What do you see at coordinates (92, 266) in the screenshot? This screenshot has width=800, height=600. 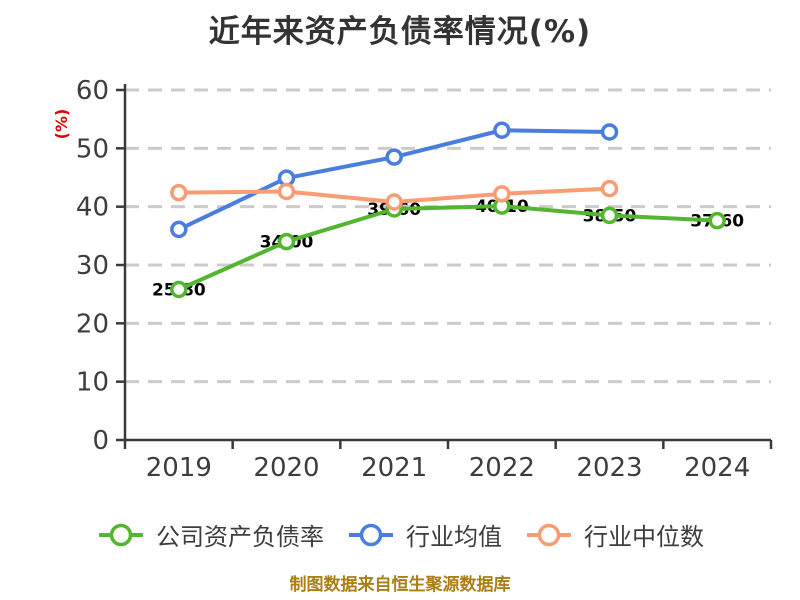 I see `y-tick-label: 30` at bounding box center [92, 266].